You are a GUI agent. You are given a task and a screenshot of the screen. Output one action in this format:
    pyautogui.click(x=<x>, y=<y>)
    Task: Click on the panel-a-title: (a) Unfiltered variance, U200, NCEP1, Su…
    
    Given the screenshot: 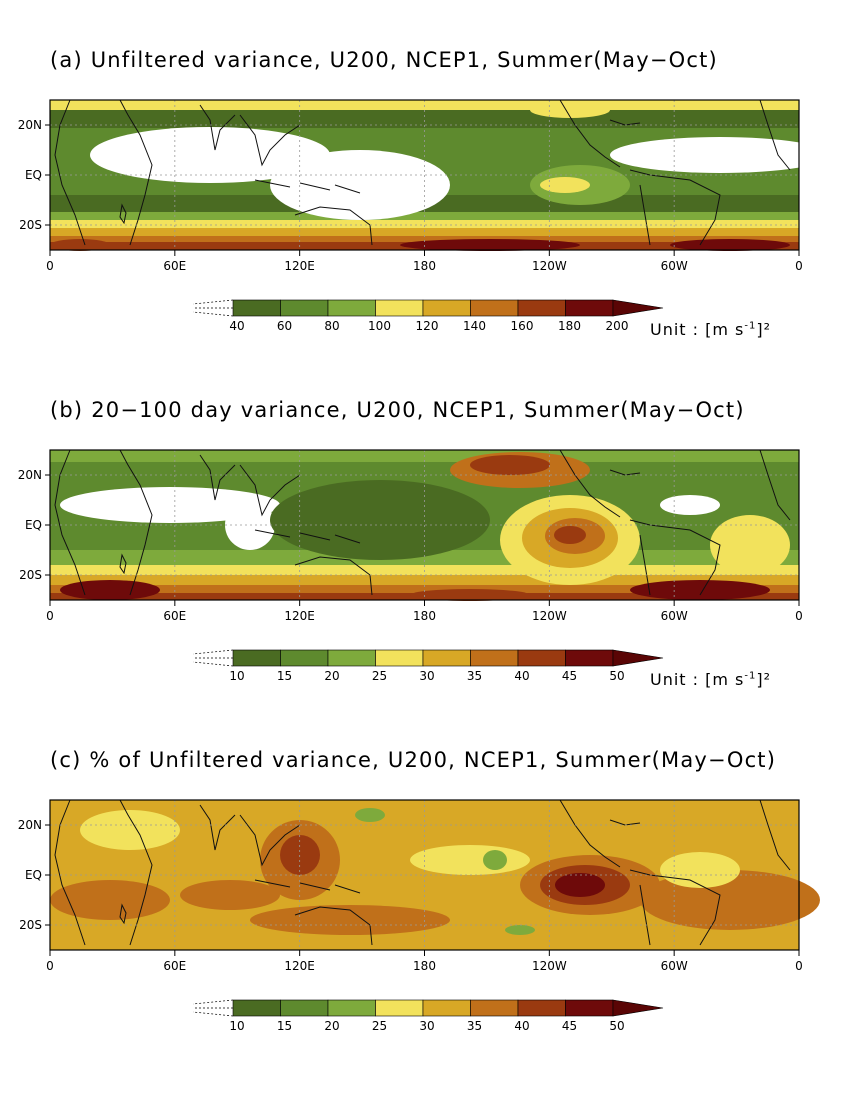 What is the action you would take?
    pyautogui.click(x=384, y=60)
    